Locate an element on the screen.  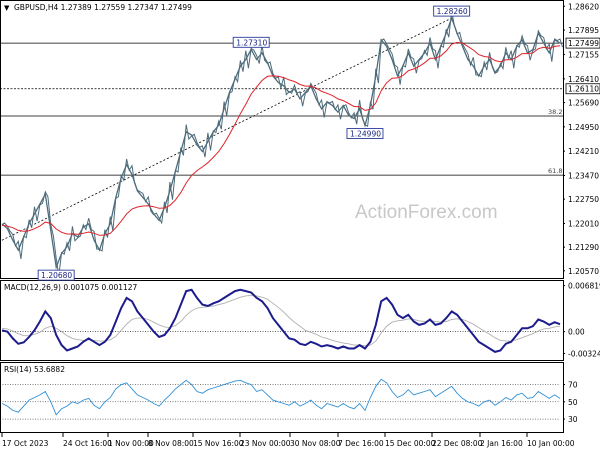
macd-line is located at coordinates (281, 320).